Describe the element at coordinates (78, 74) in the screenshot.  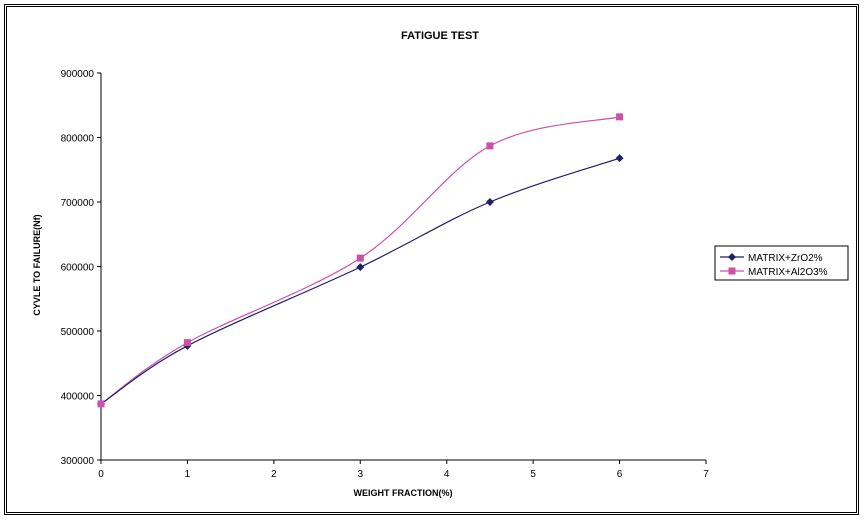
I see `y-tick-label: 900000` at that location.